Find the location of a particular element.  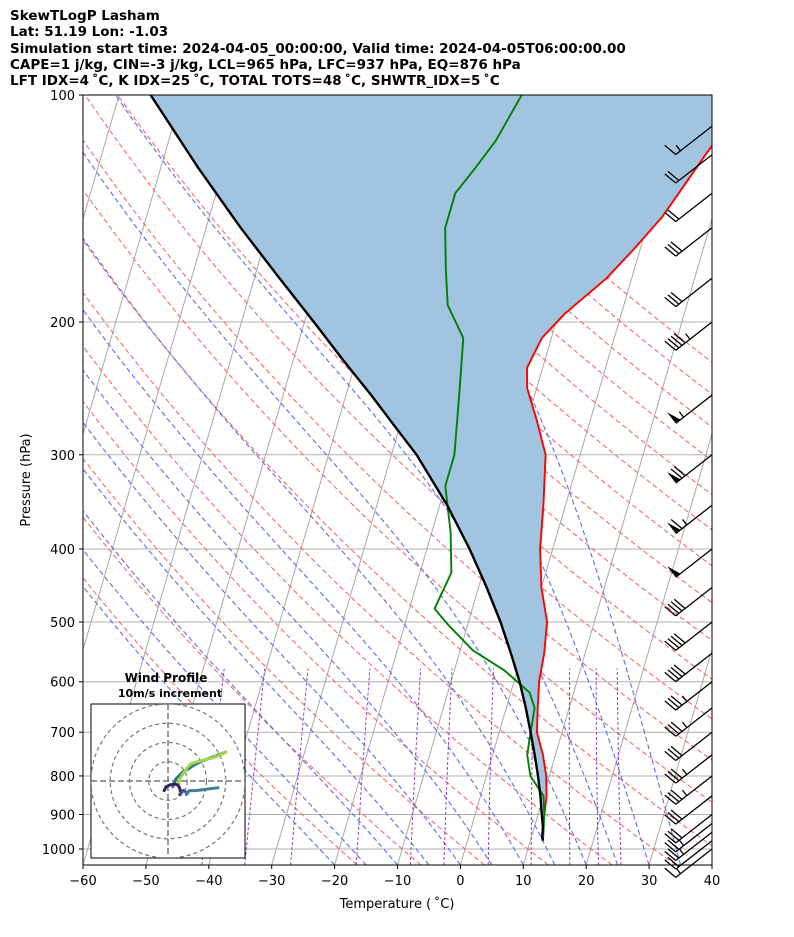

chart-title: SkewTLogP Lasham is located at coordinates (85, 16).